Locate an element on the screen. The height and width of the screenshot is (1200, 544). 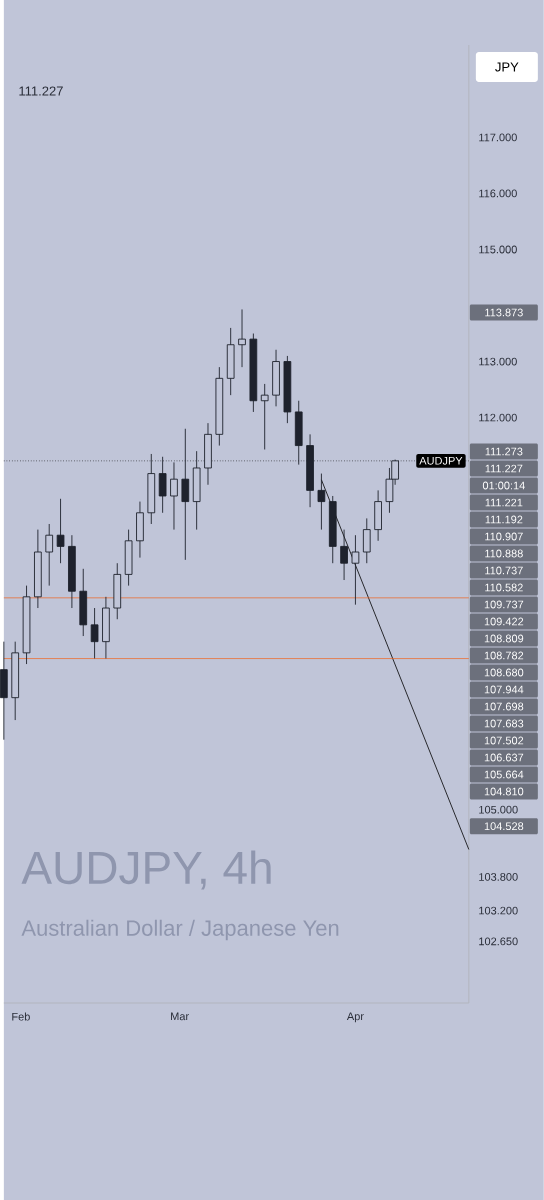
text: 109.737 is located at coordinates (504, 604).